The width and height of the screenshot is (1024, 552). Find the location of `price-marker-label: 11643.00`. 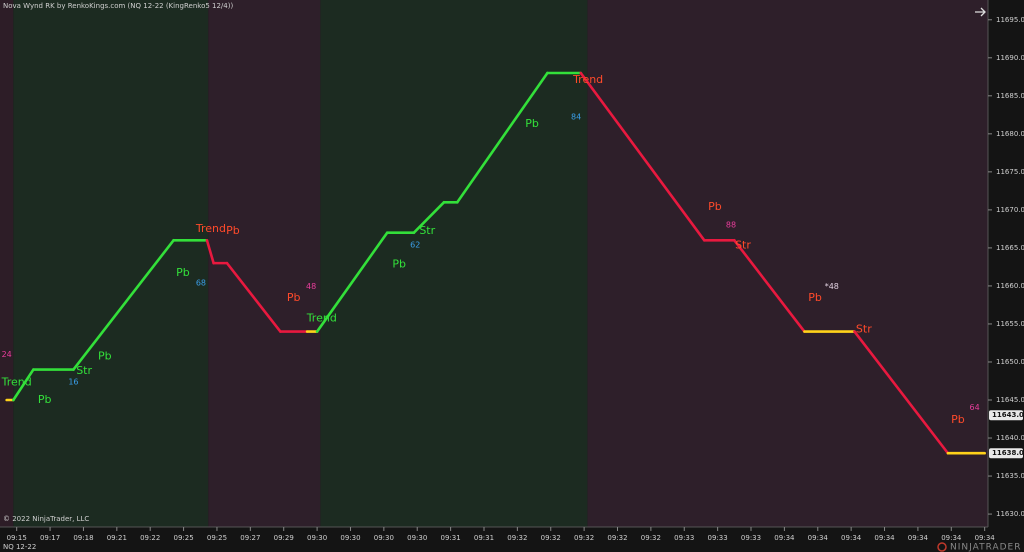

price-marker-label: 11643.00 is located at coordinates (1008, 415).